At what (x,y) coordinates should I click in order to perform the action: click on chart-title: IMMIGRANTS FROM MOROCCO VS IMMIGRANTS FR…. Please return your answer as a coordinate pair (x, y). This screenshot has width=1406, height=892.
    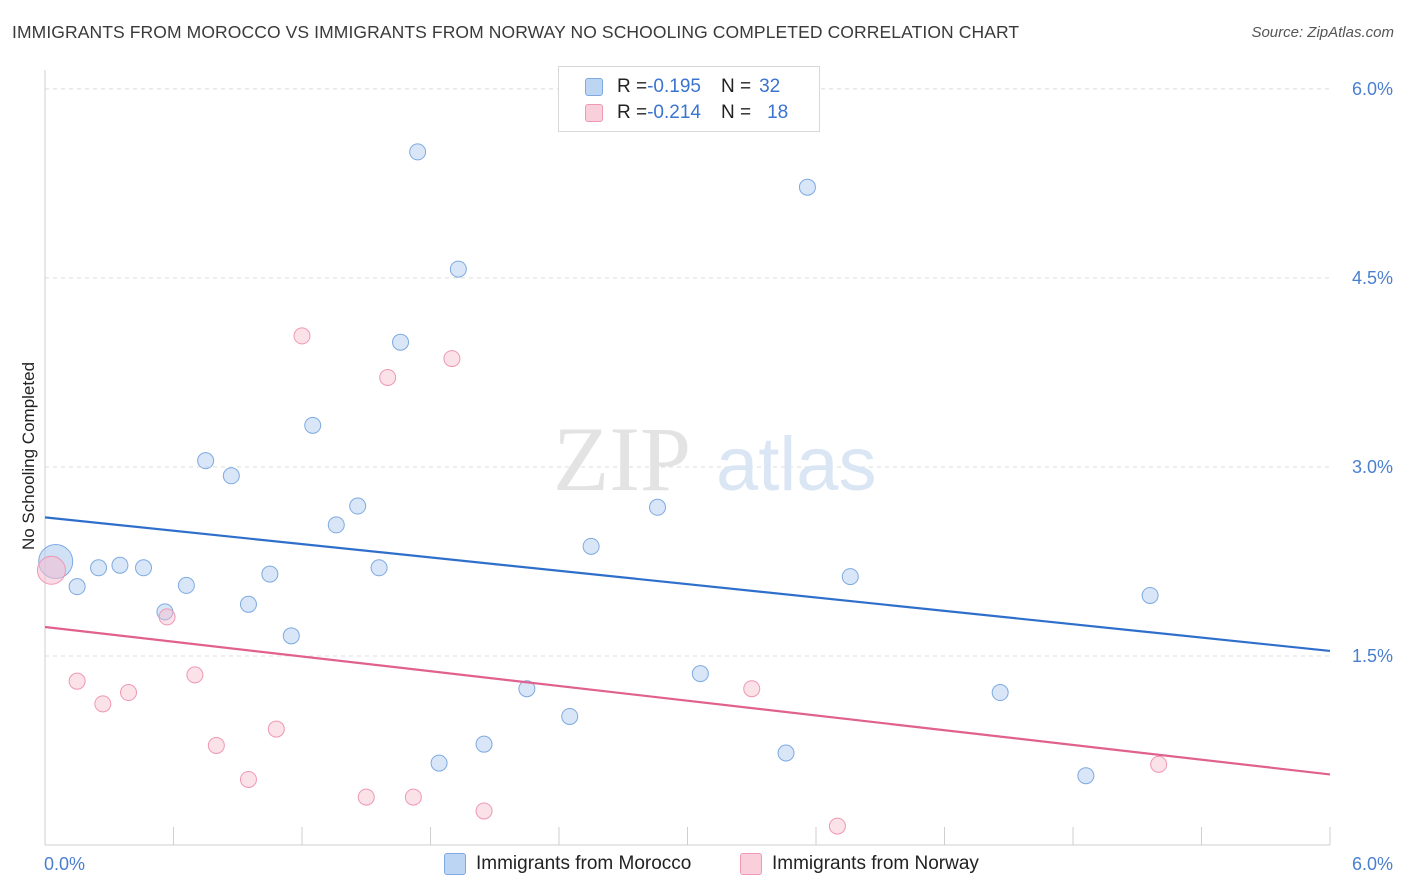
    Looking at the image, I should click on (516, 32).